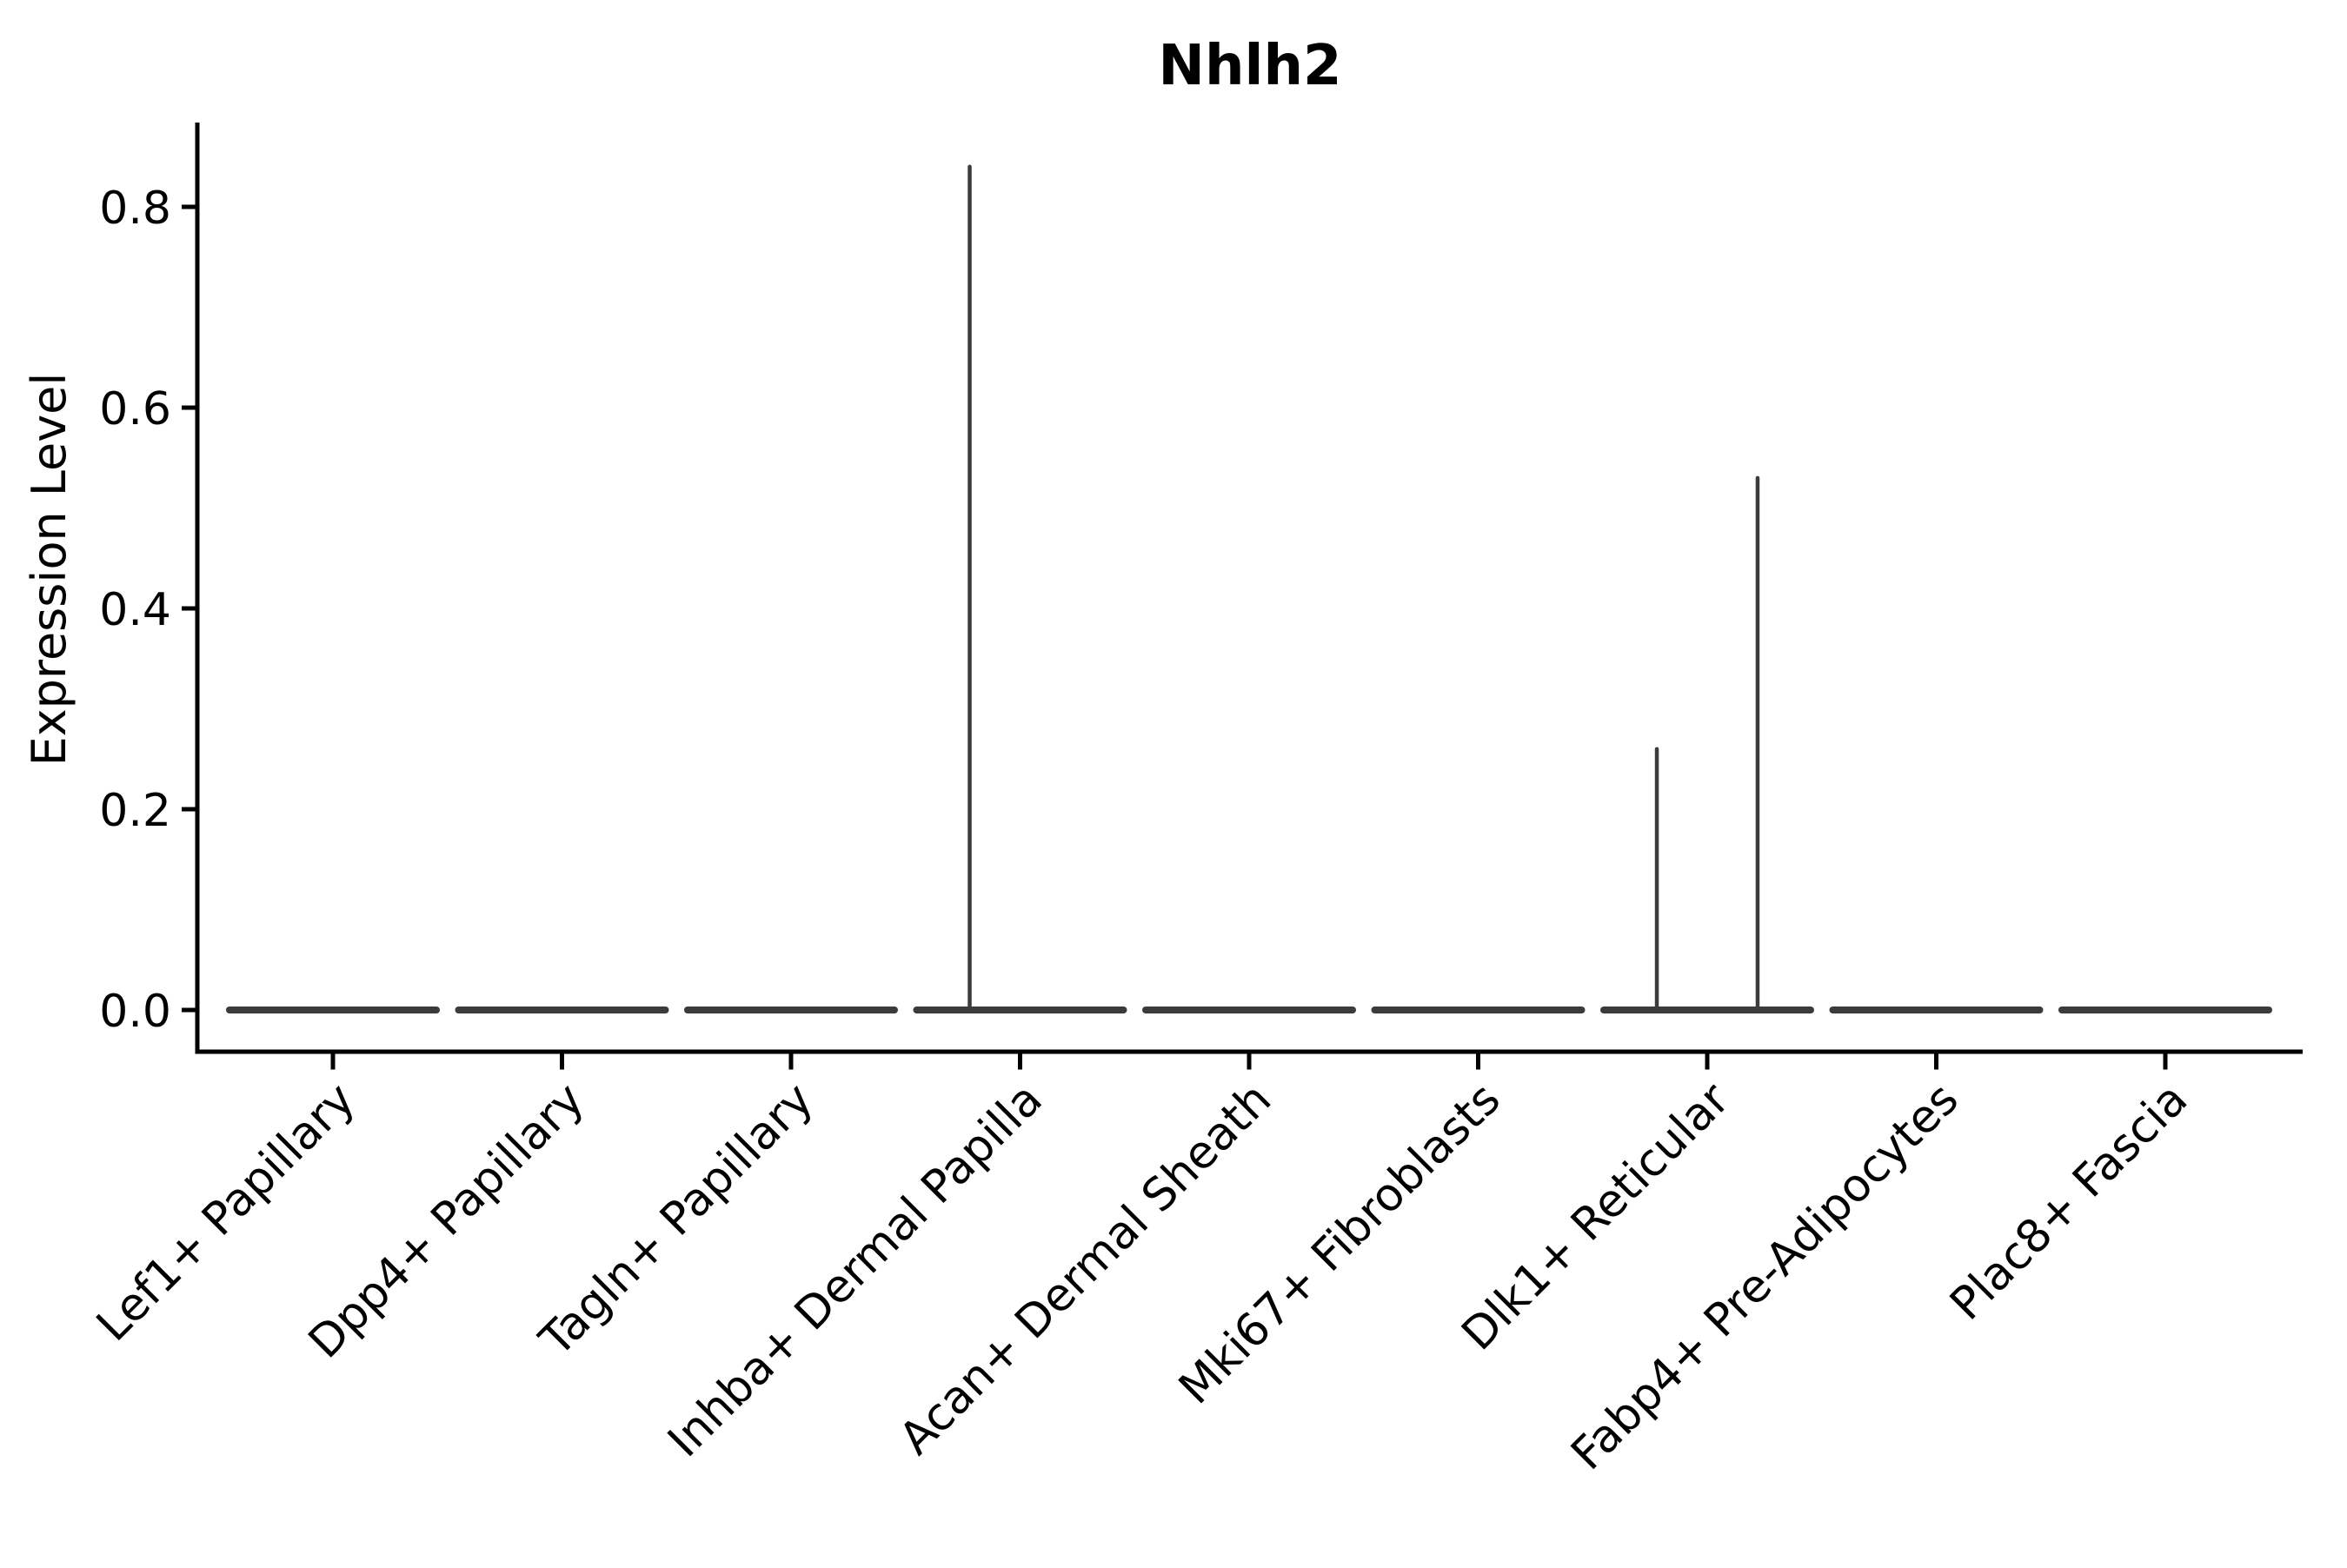  I want to click on y-tick-label: 0.0, so click(135, 1012).